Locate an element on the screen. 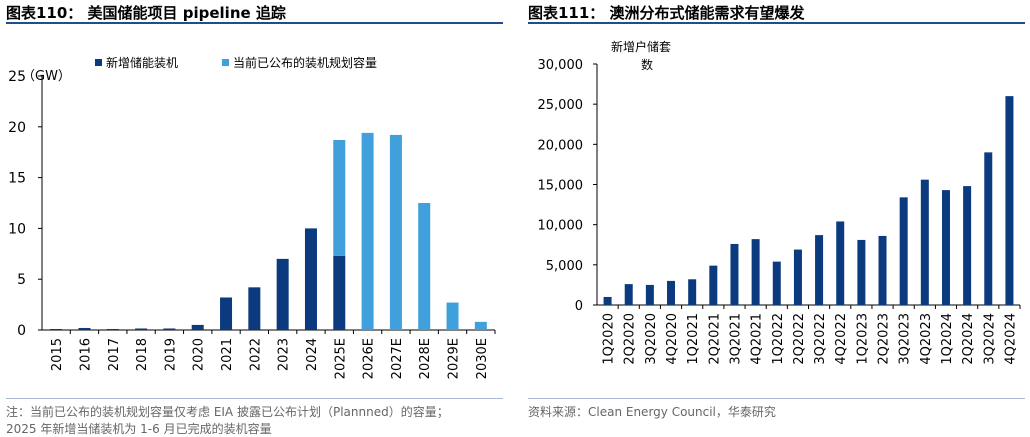 The height and width of the screenshot is (437, 1030). right-x-tick-label: 4Q2021 is located at coordinates (757, 339).